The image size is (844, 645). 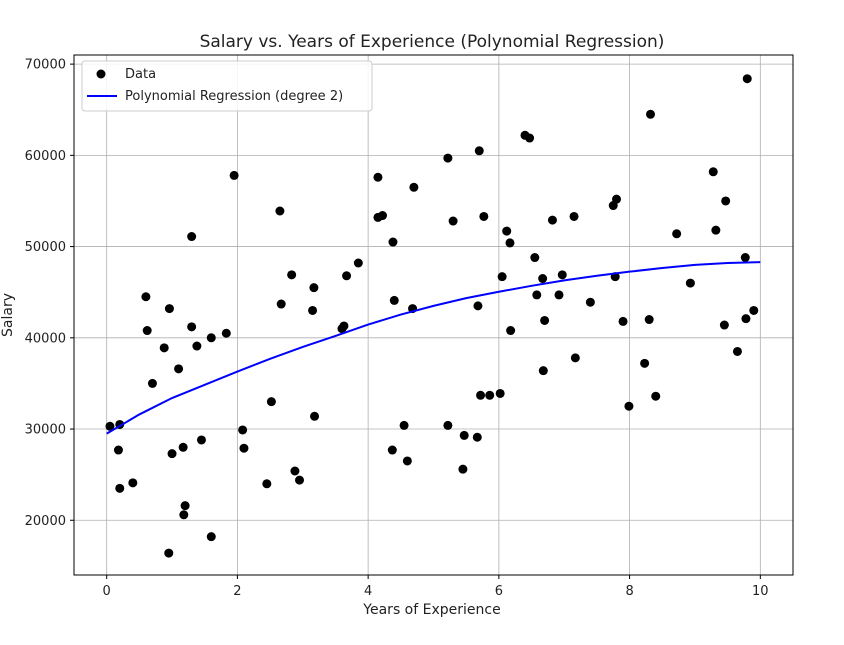 What do you see at coordinates (49, 293) in the screenshot?
I see `y-axis-ticks: 20000 30000 40000 50000 60000 70000` at bounding box center [49, 293].